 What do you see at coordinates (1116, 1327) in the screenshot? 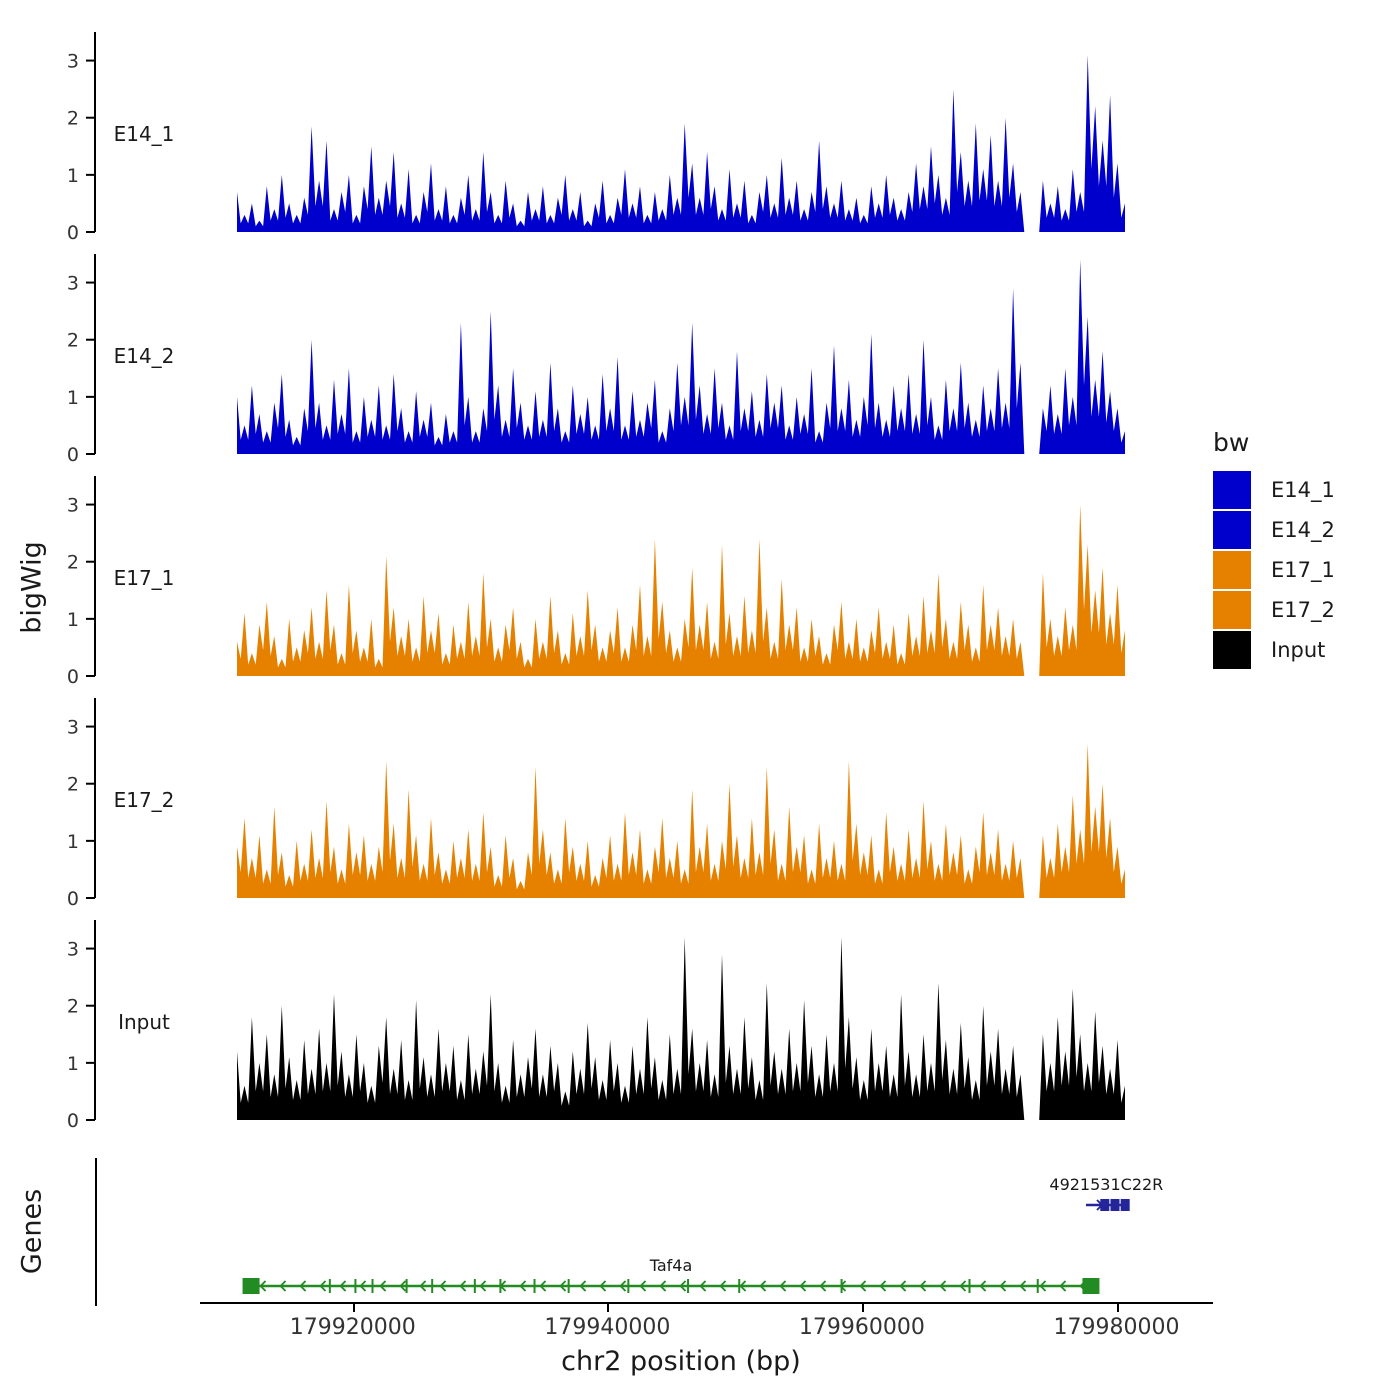
I see `x-axis-tick-label: 179980000` at bounding box center [1116, 1327].